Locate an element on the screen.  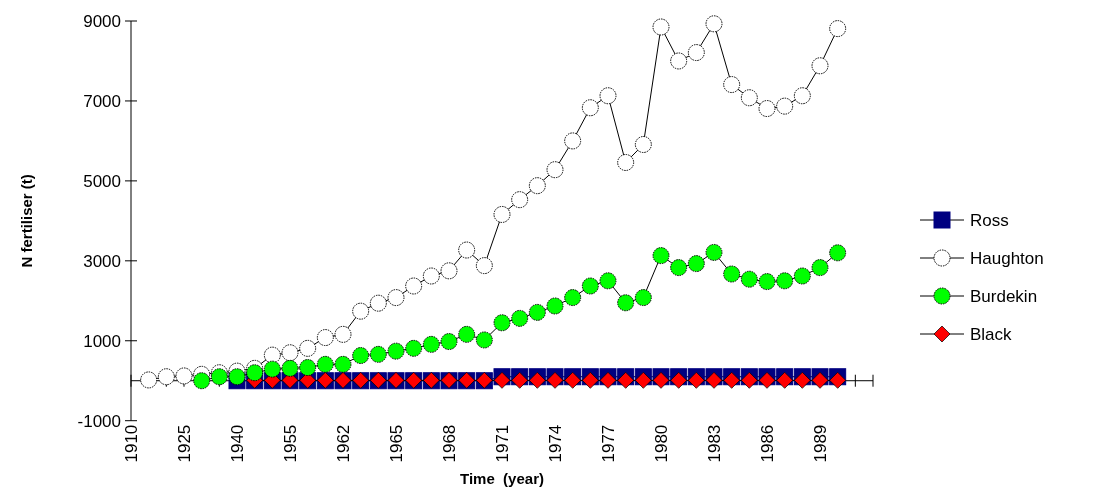
x-tick-label: 1989 is located at coordinates (820, 443).